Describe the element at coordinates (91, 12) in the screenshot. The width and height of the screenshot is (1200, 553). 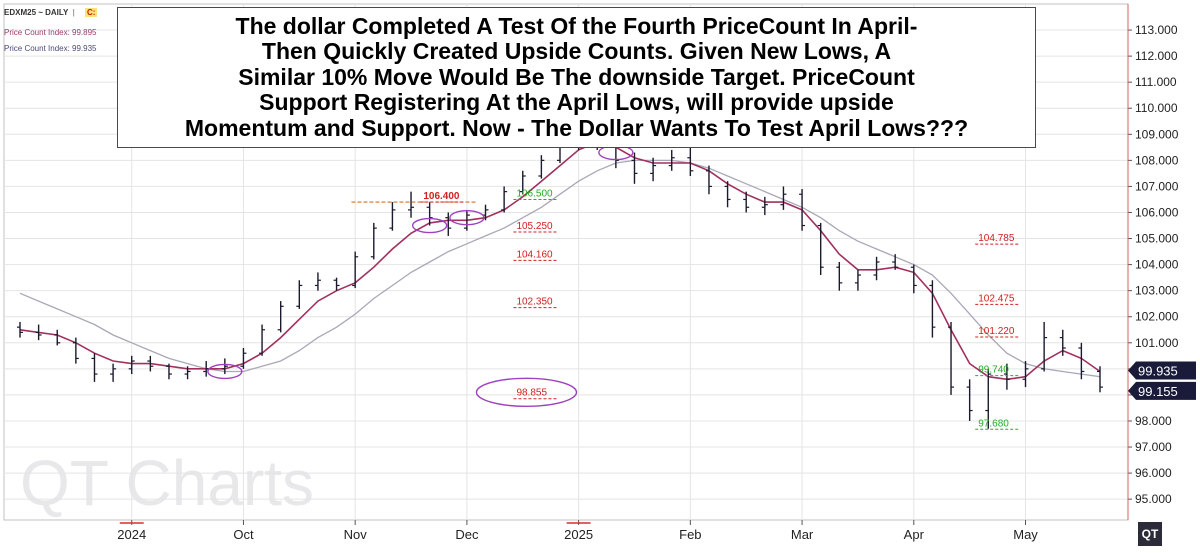
I see `header-tag: C:` at that location.